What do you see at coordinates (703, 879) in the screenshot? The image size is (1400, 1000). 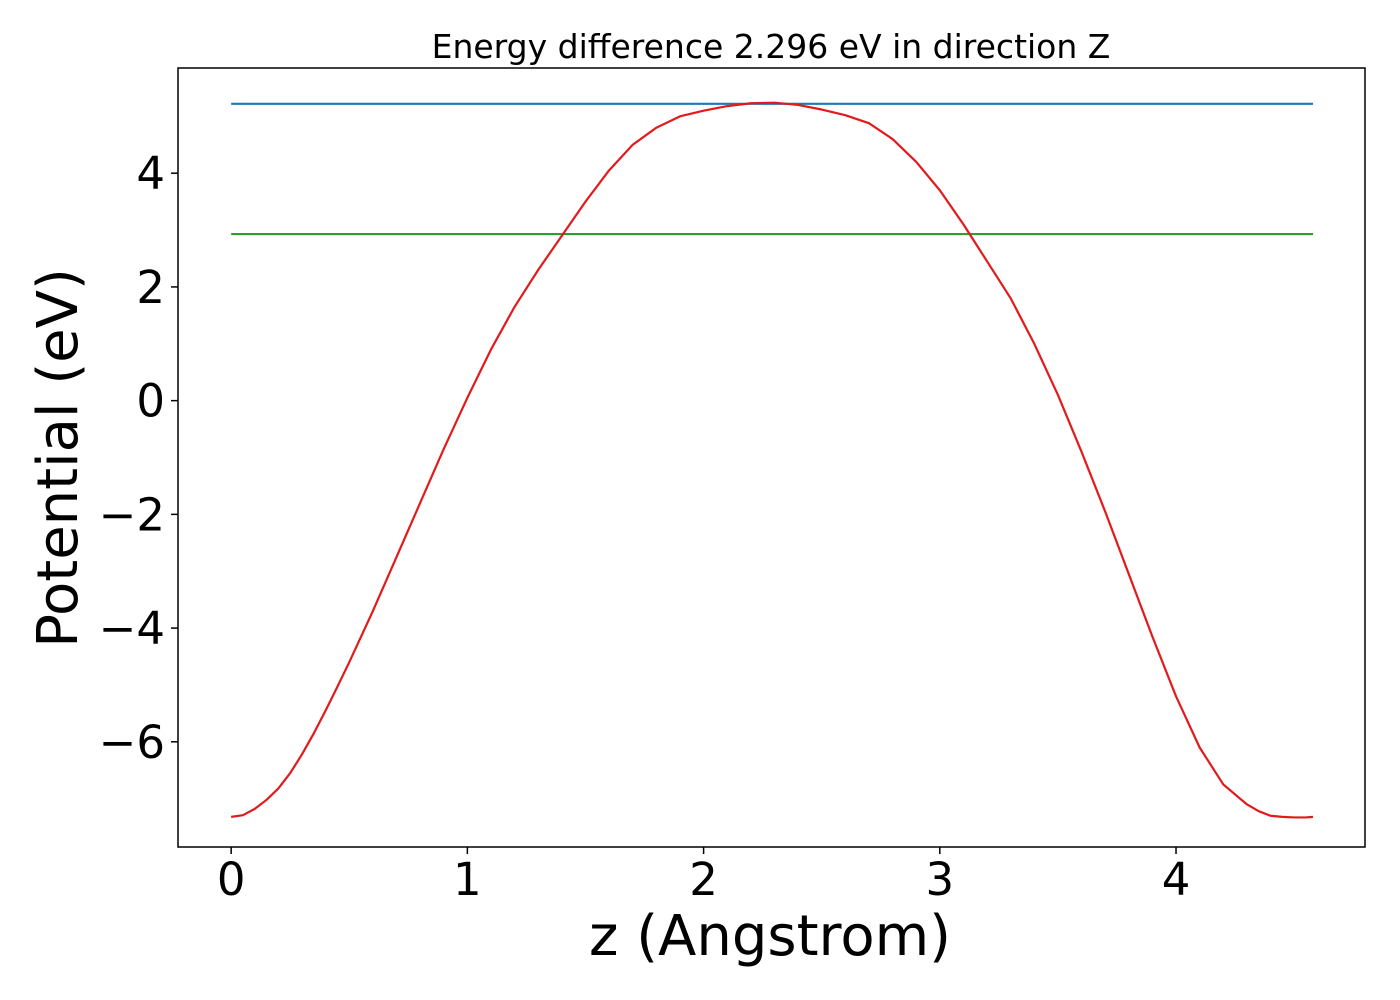 I see `x-tick-label: 2` at bounding box center [703, 879].